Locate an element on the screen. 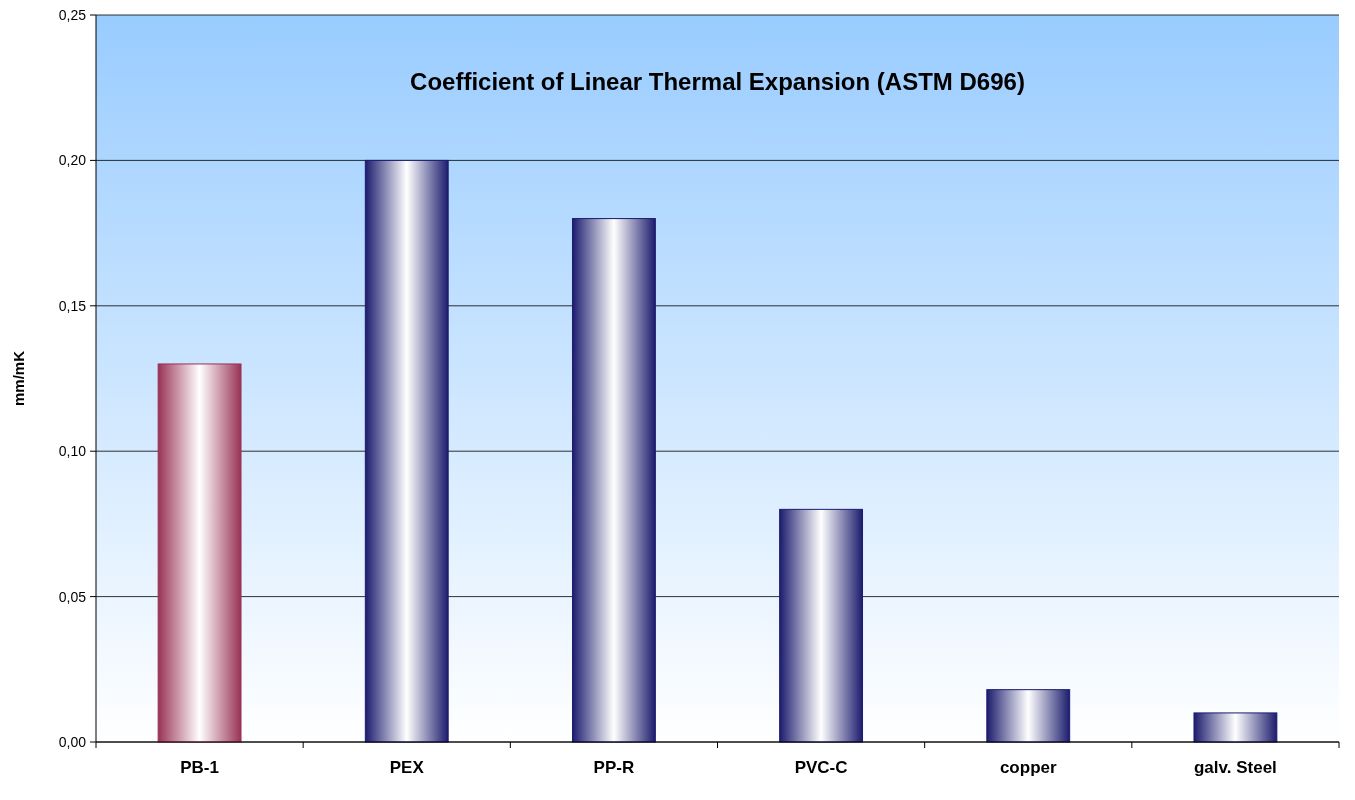 The image size is (1355, 800). y-tick-label: 0,25 is located at coordinates (72, 14).